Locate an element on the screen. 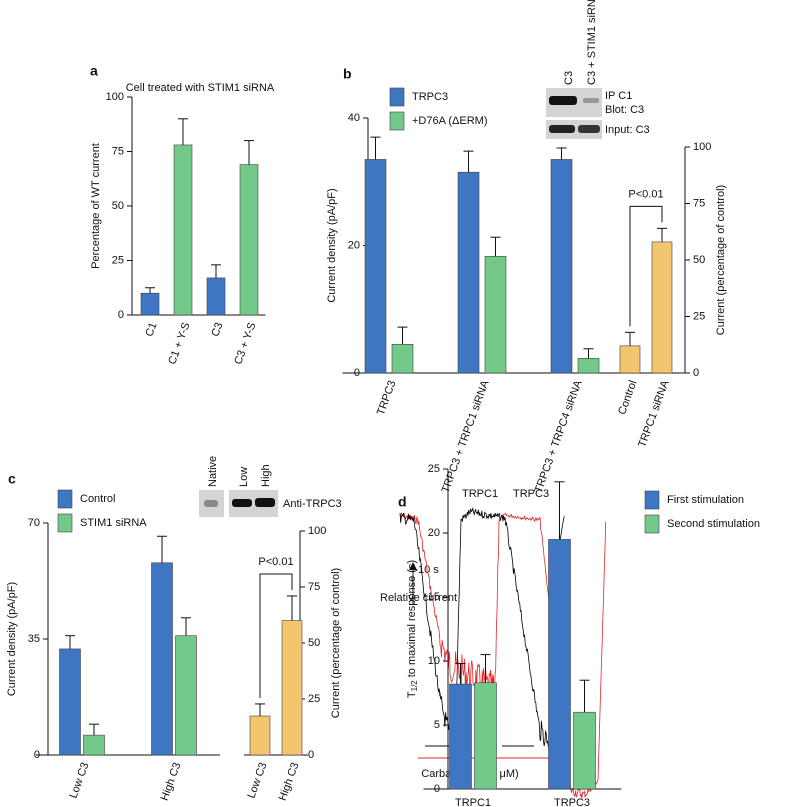 Image resolution: width=800 pixels, height=807 pixels. y-axis-label: Current density (pA/pF) is located at coordinates (332, 245).